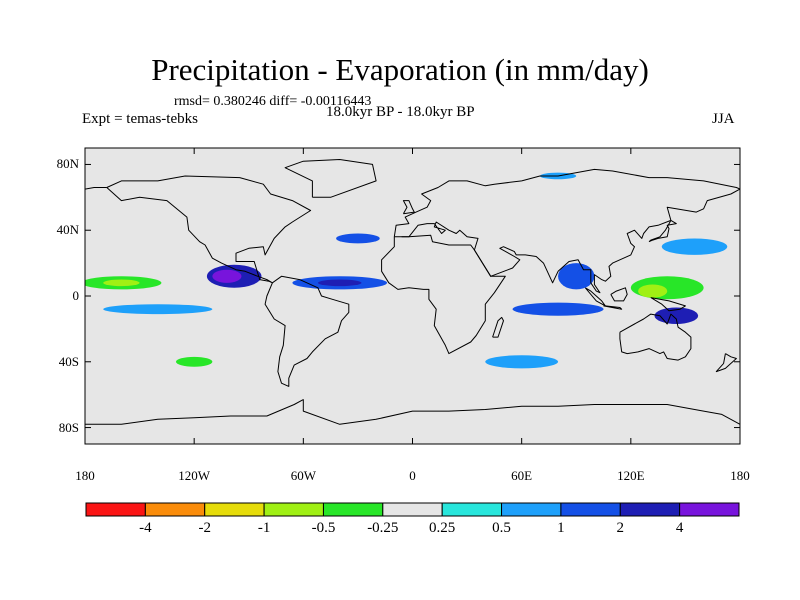 This screenshot has width=800, height=600. Describe the element at coordinates (76, 295) in the screenshot. I see `y-tick-label: 0` at that location.